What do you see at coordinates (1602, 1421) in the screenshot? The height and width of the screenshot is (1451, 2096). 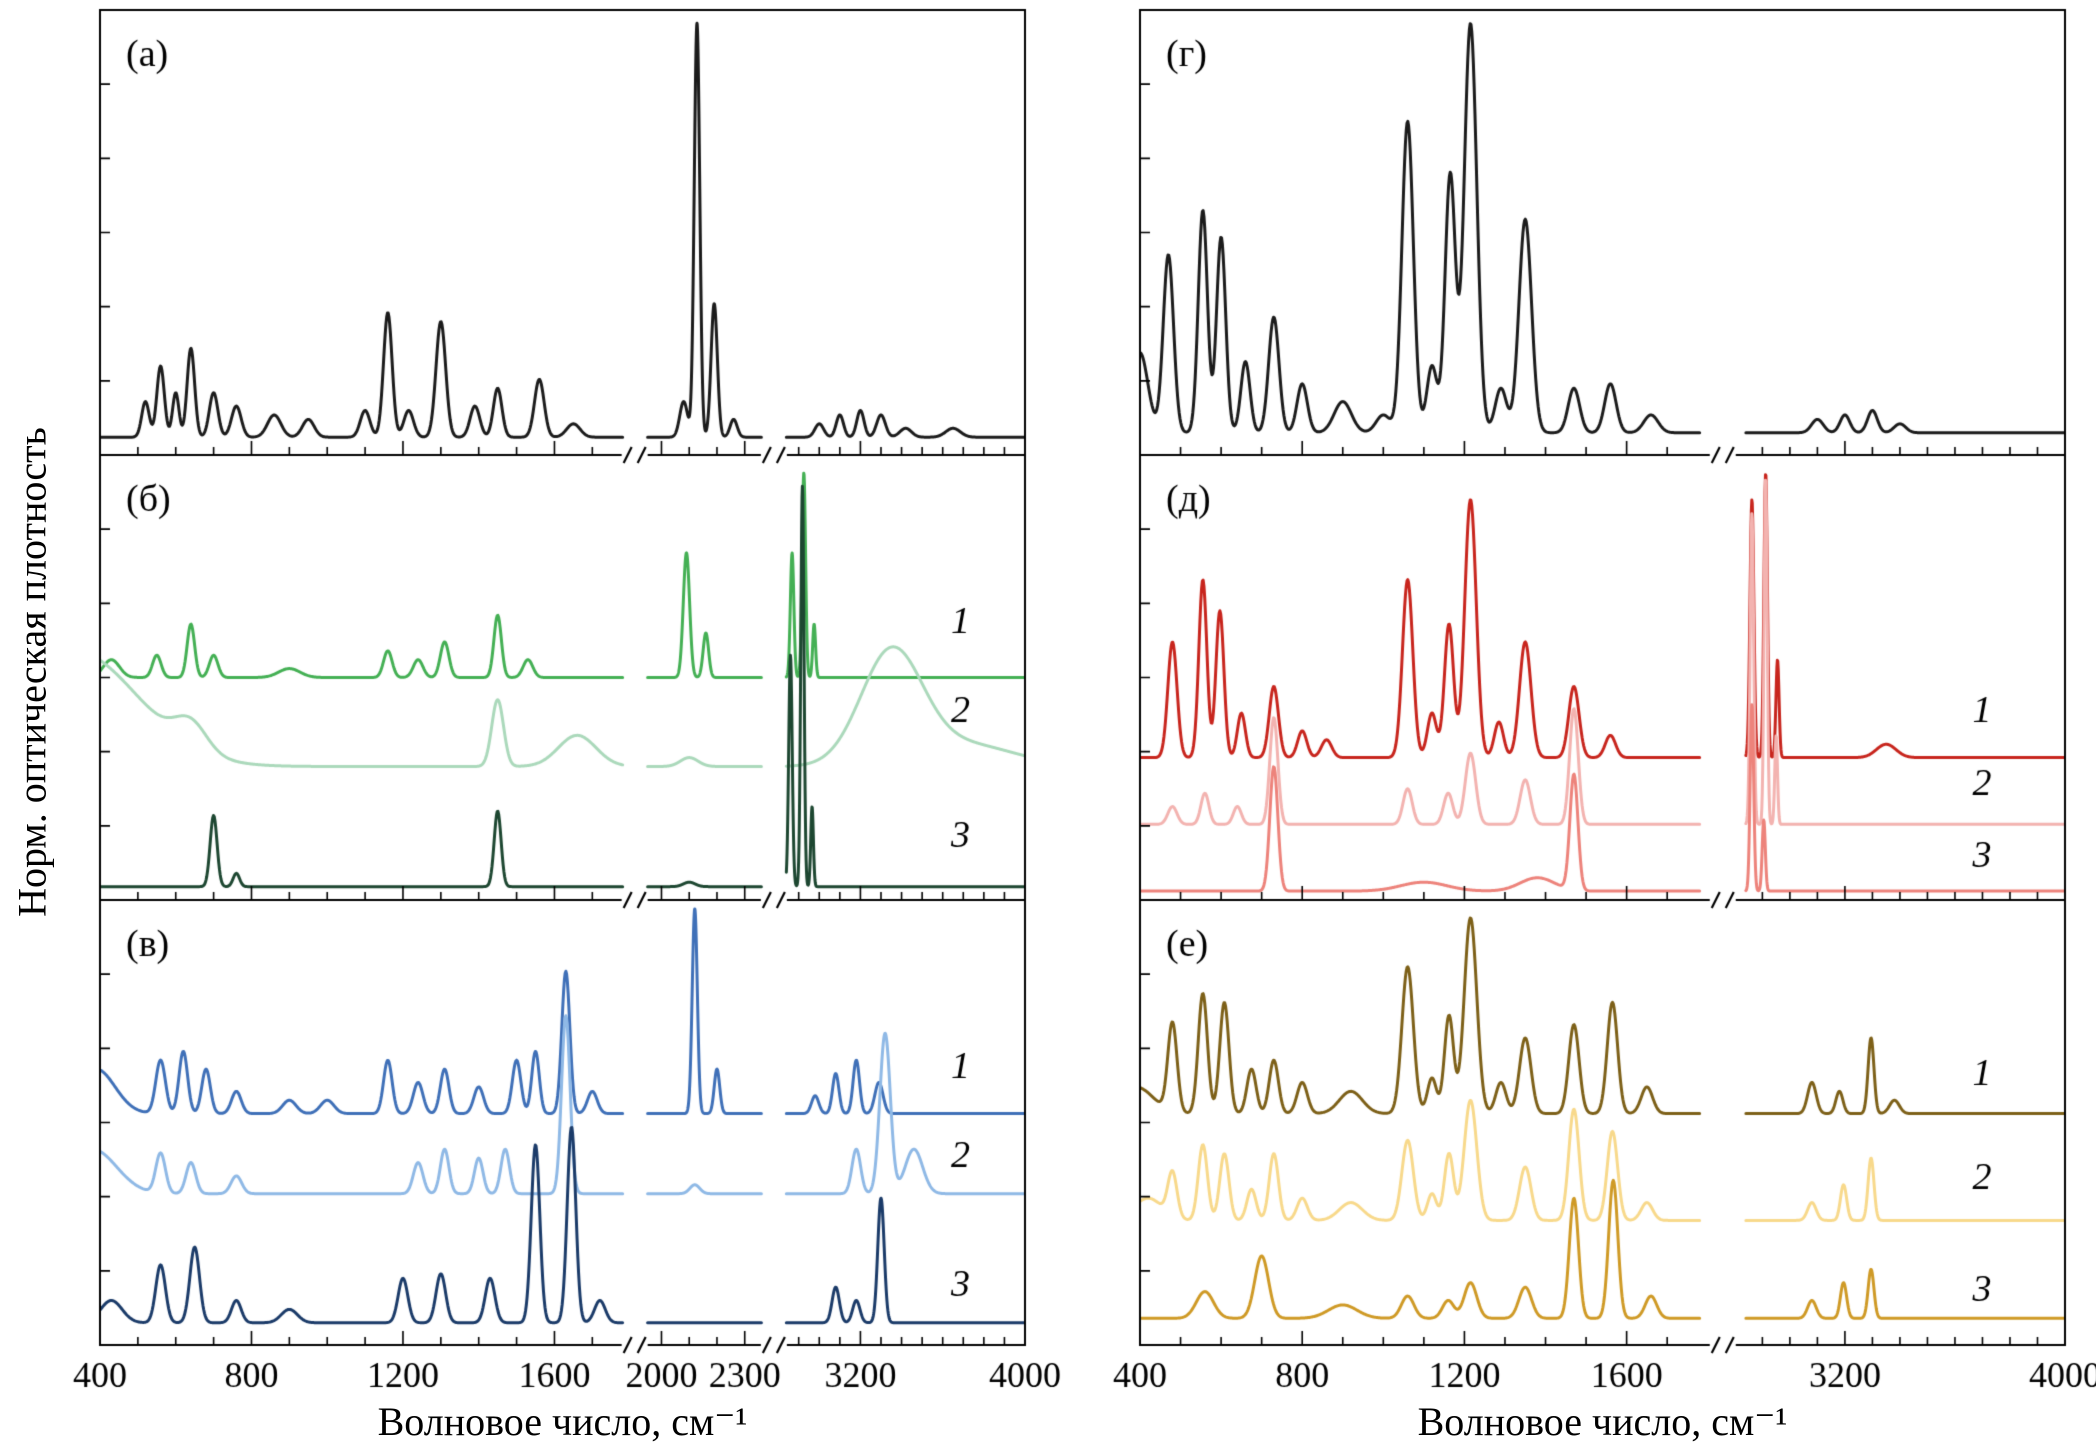 I see `x-axis-label-right: Волновое число, см⁻¹` at bounding box center [1602, 1421].